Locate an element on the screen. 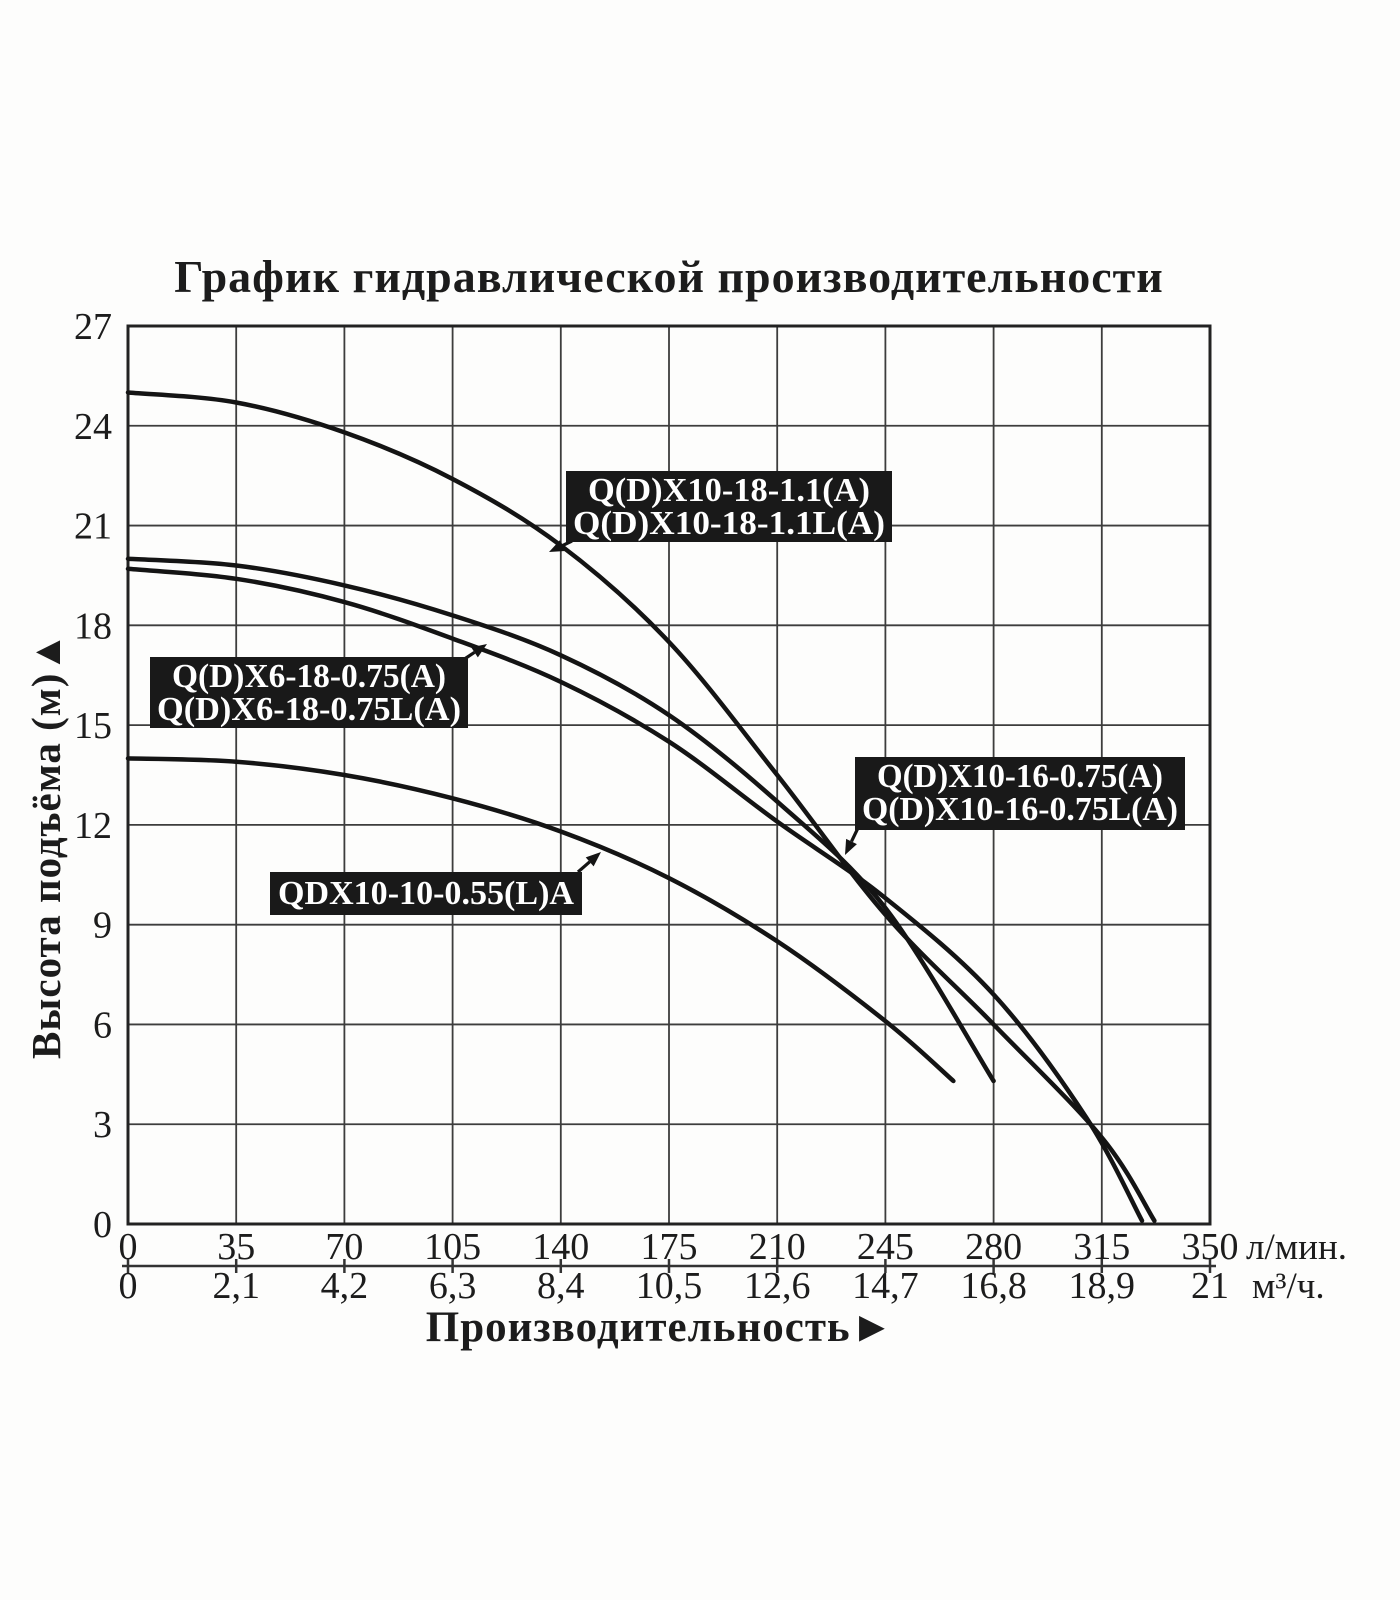 The image size is (1400, 1600). x-tick-label-m3h: 14,7 is located at coordinates (885, 1286).